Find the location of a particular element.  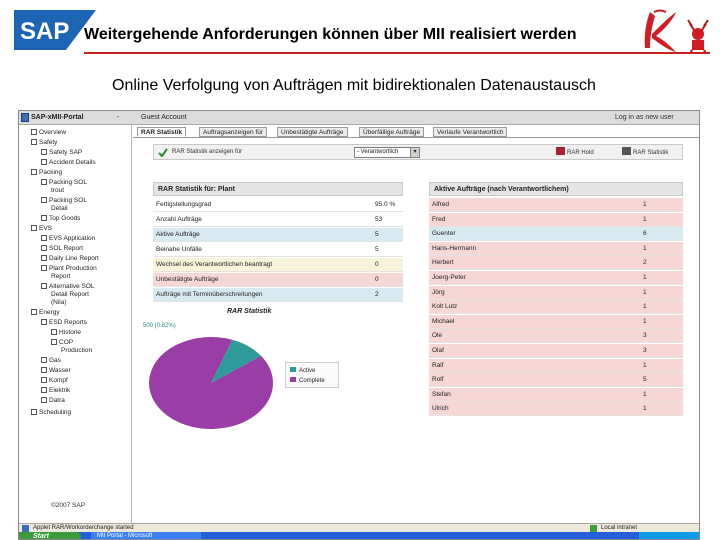

active-order-row: Ulrich 1 is located at coordinates (556, 409).